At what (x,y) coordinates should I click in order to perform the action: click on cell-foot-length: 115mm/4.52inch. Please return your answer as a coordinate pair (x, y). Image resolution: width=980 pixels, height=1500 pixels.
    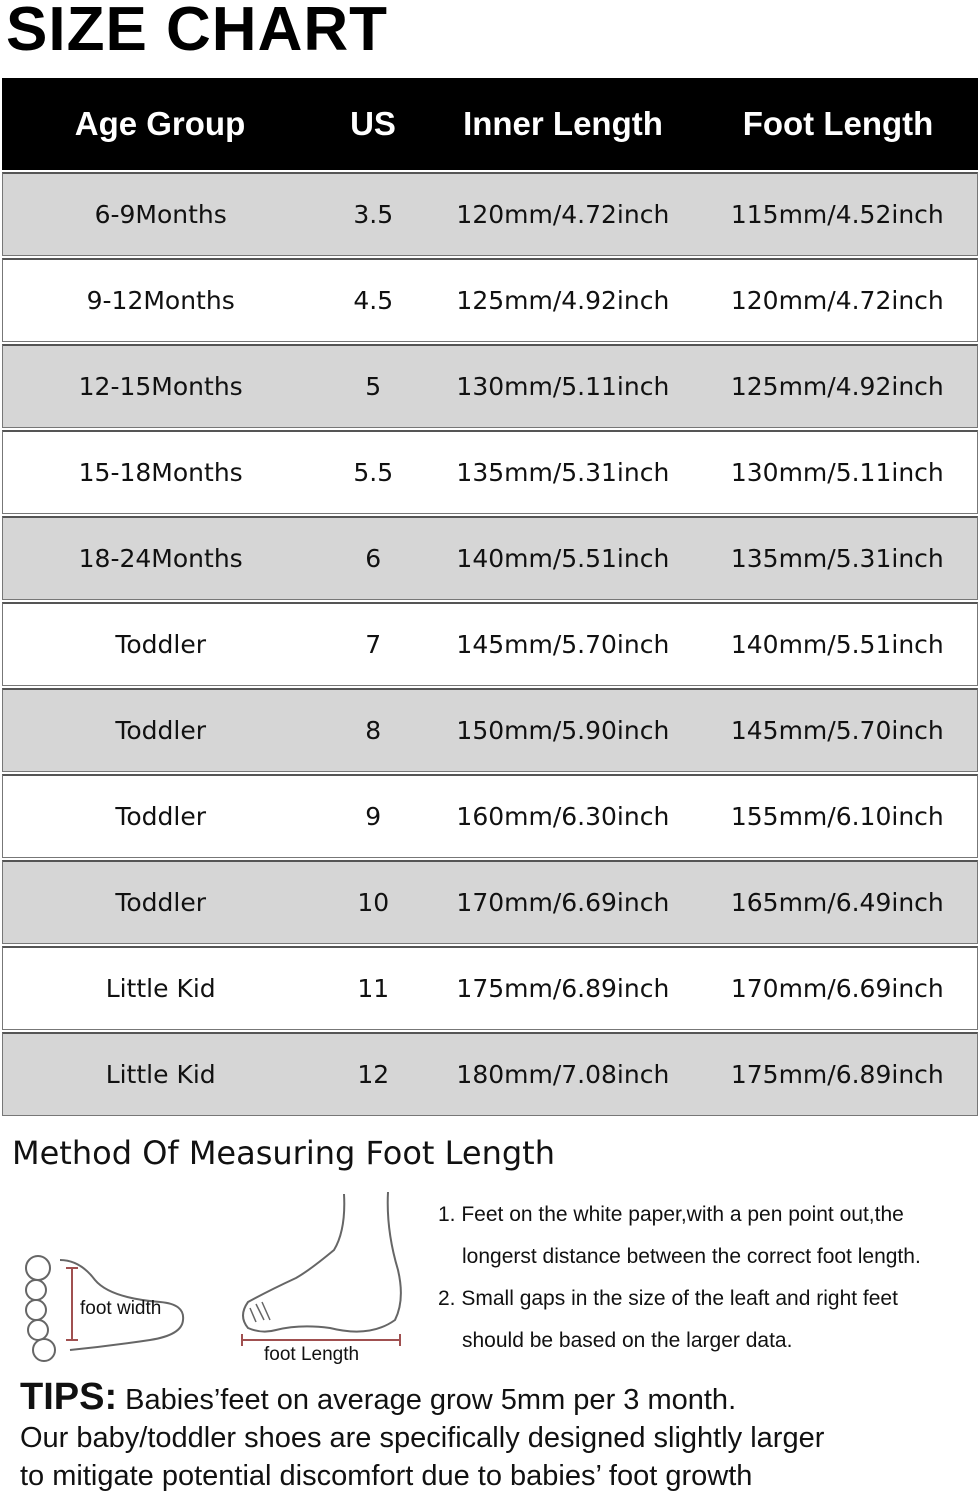
    Looking at the image, I should click on (837, 214).